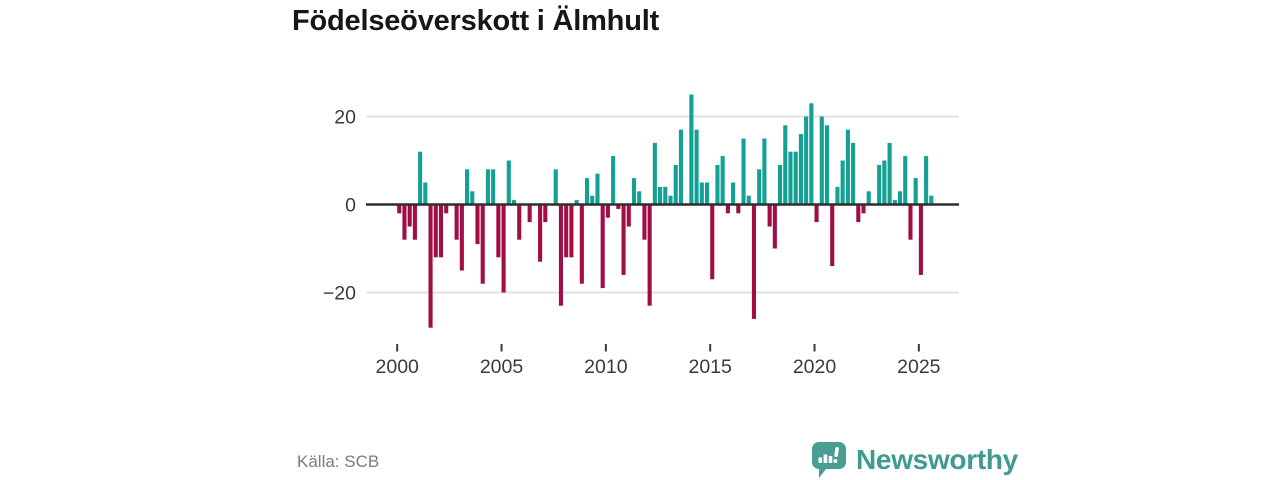 Image resolution: width=1280 pixels, height=480 pixels. What do you see at coordinates (514, 202) in the screenshot?
I see `bar-2005-Q3` at bounding box center [514, 202].